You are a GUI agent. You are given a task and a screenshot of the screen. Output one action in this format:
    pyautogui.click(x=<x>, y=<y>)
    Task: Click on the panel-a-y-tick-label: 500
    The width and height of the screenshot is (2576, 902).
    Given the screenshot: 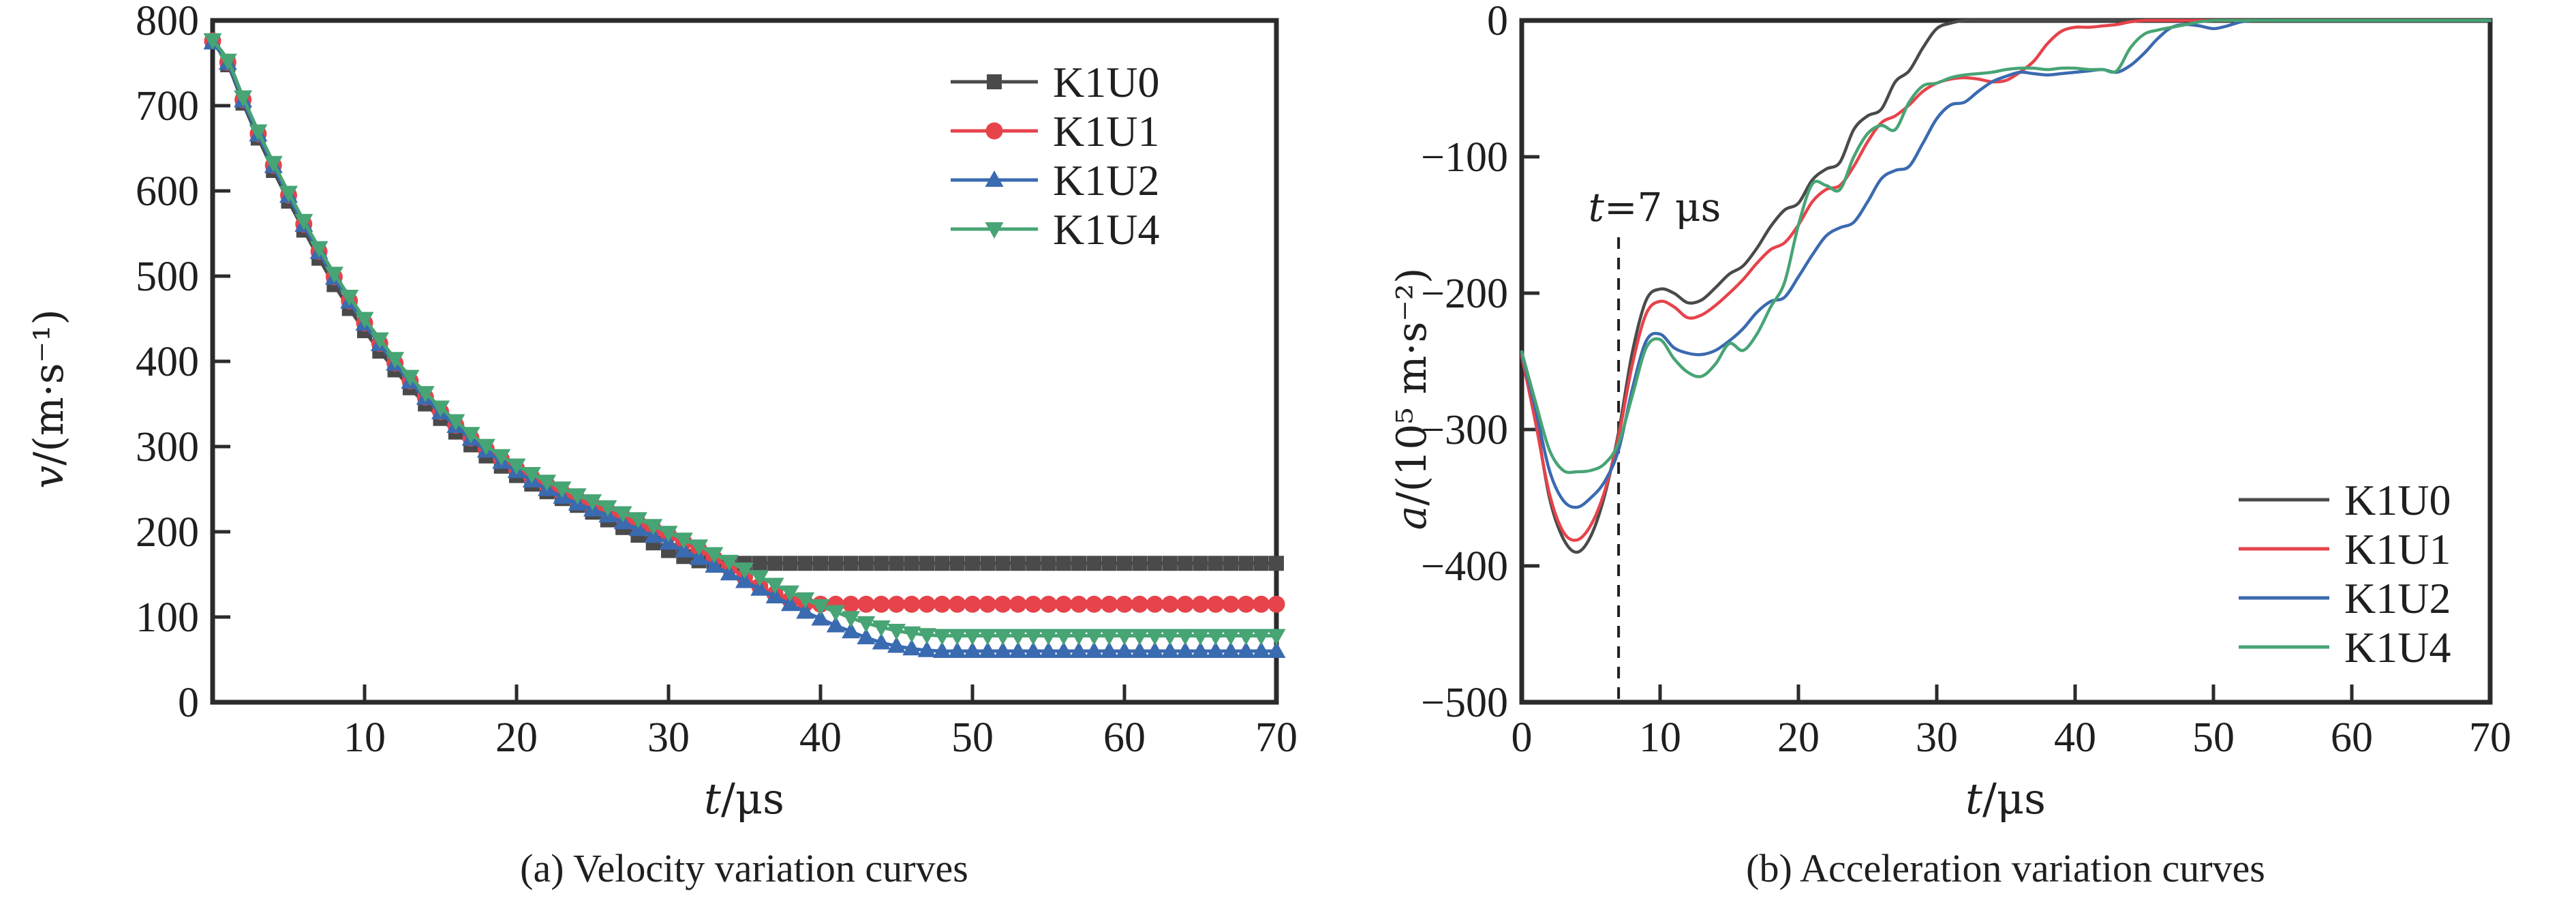 What is the action you would take?
    pyautogui.click(x=167, y=277)
    